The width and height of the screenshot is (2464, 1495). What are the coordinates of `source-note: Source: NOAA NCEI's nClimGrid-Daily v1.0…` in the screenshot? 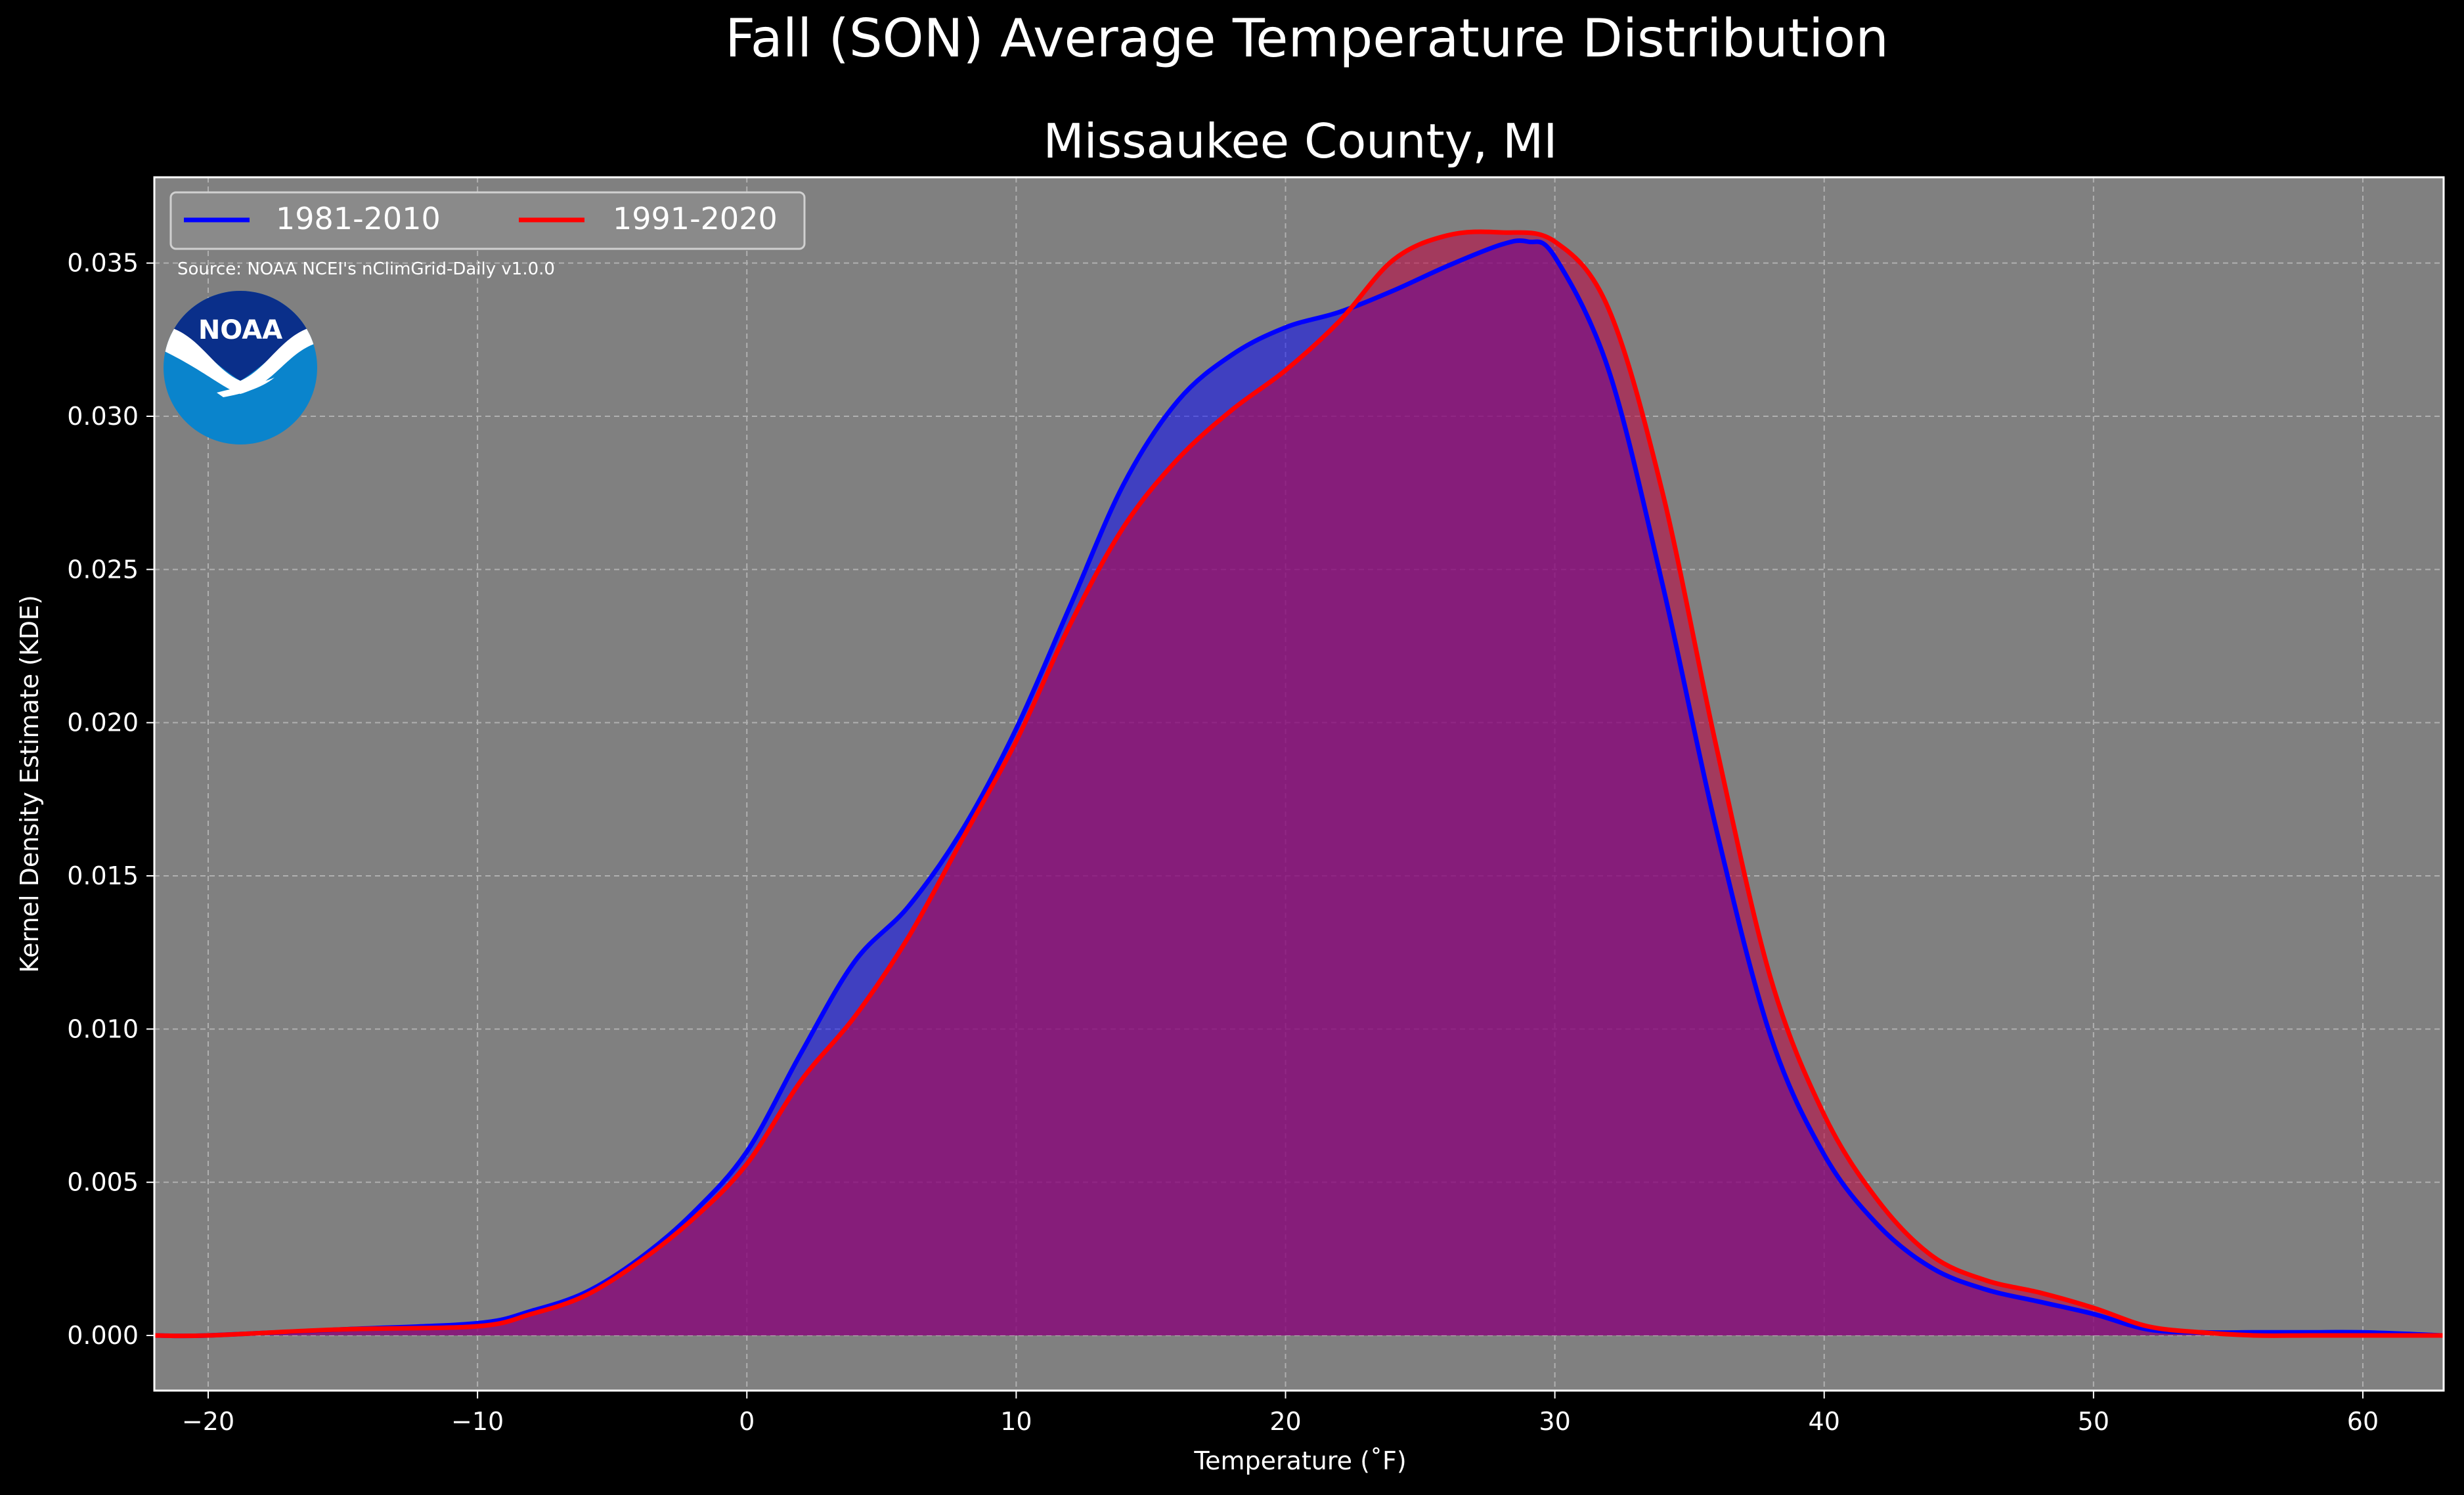 It's located at (366, 269).